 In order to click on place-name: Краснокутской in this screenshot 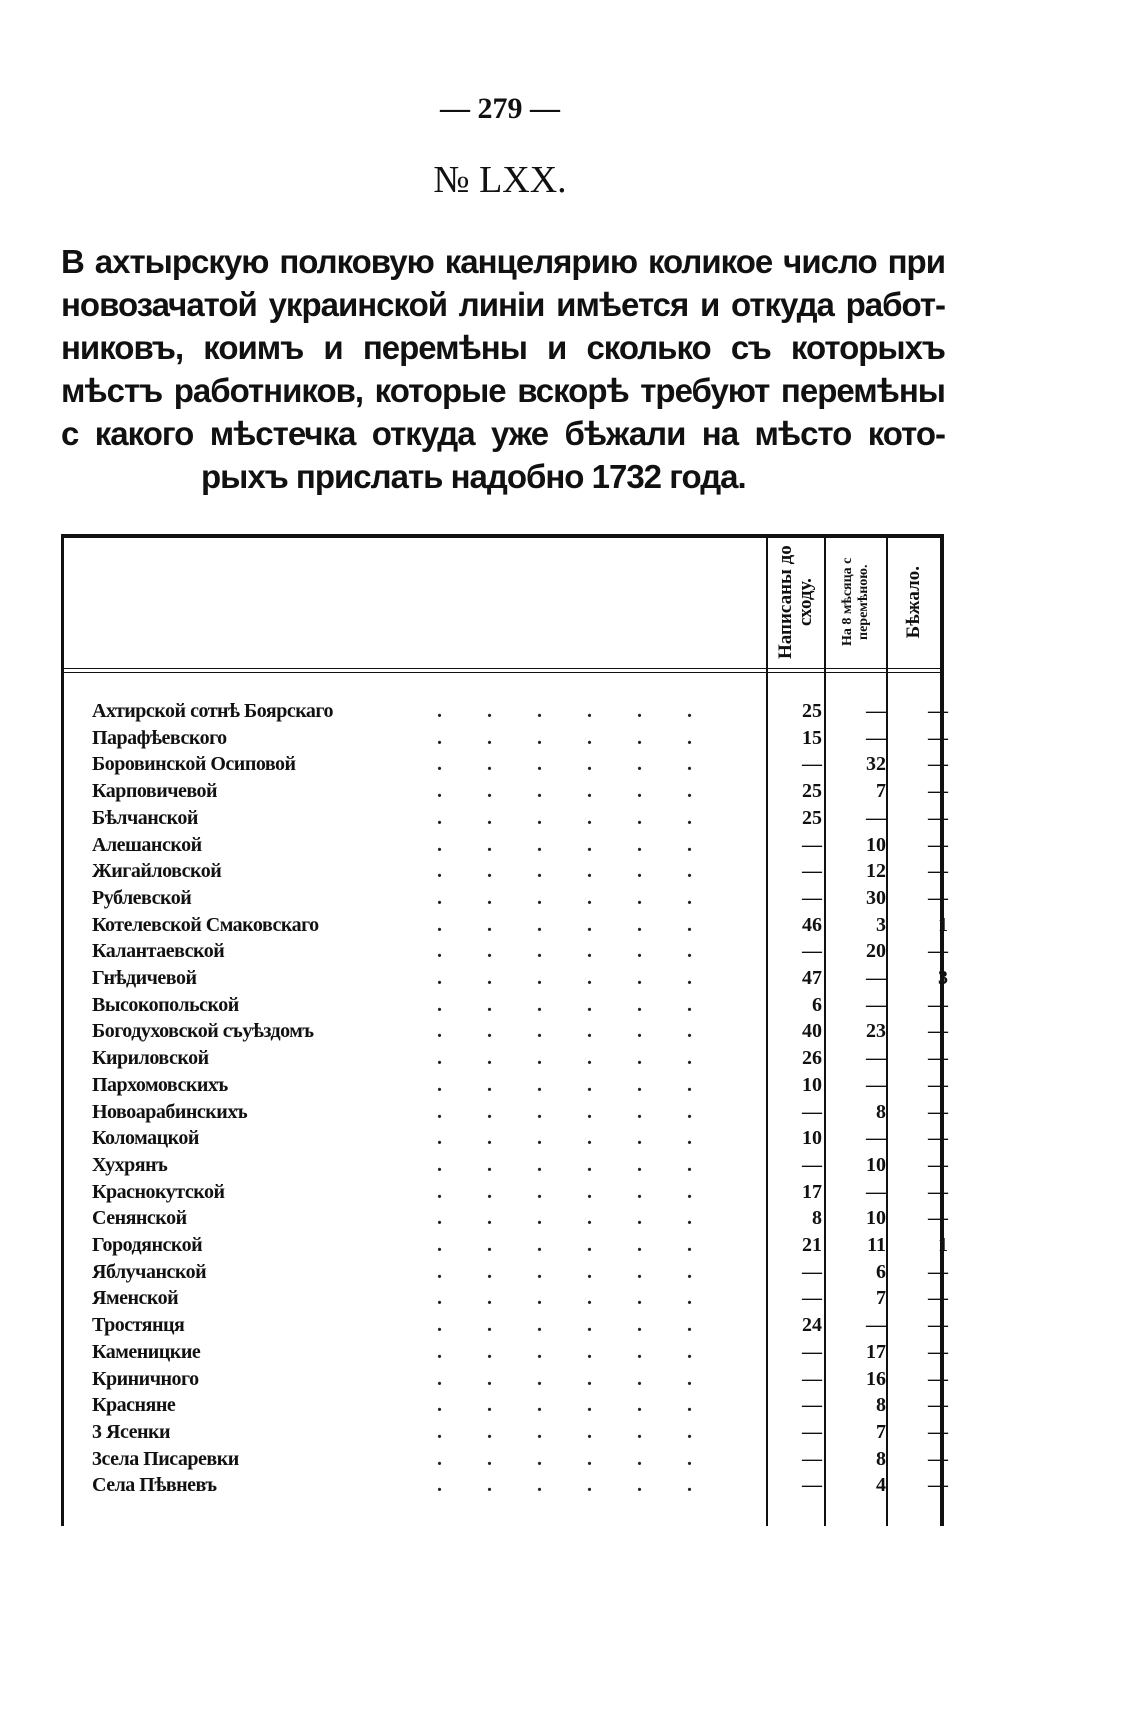, I will do `click(158, 1191)`.